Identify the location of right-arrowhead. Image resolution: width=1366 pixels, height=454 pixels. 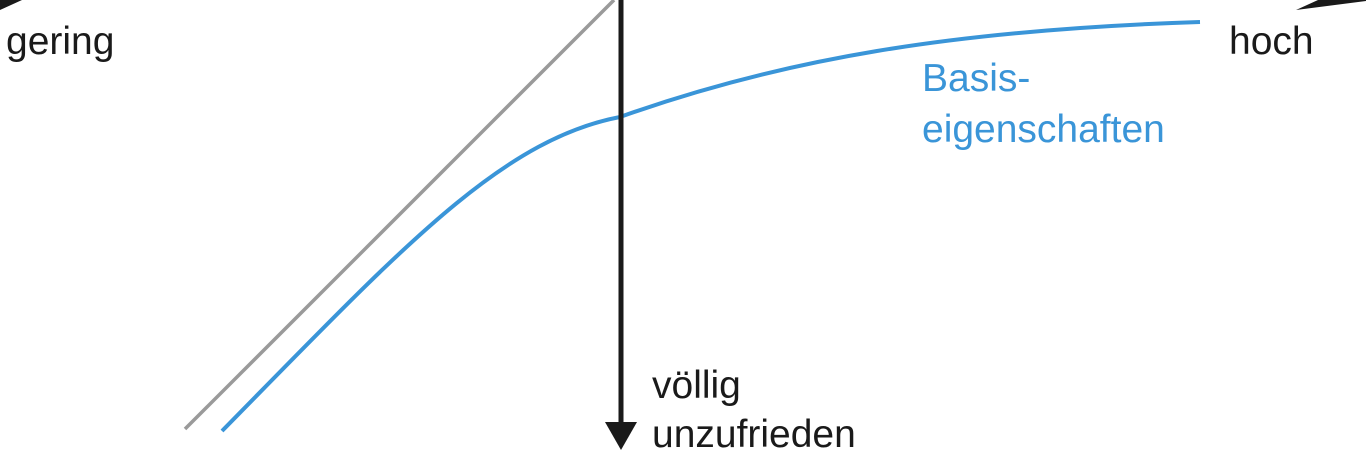
(1331, 5).